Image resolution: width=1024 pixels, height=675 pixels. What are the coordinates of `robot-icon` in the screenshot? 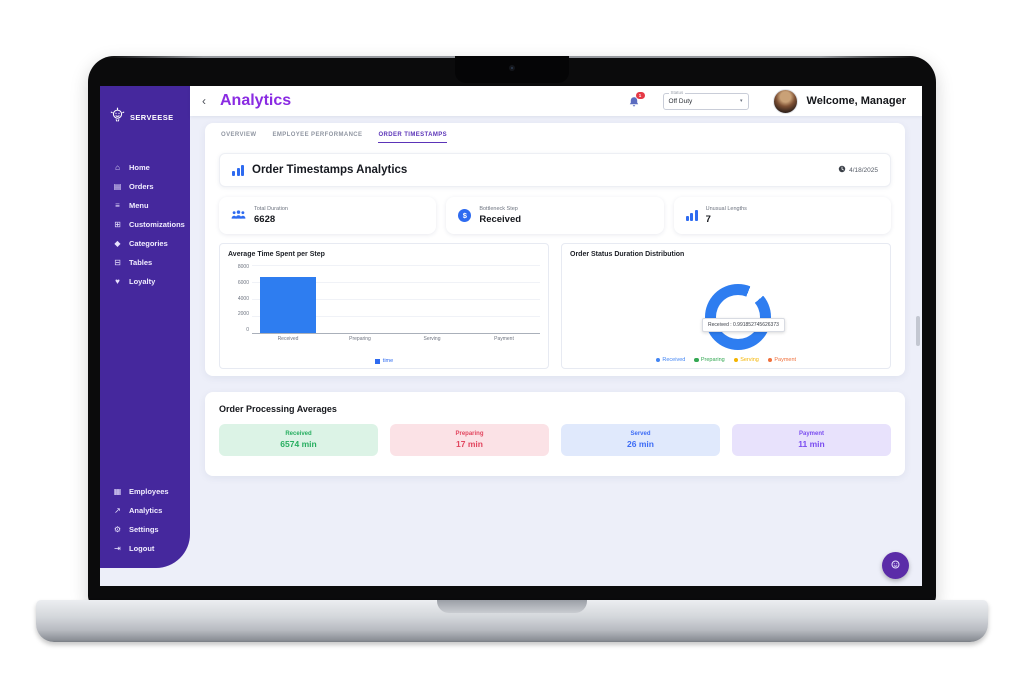 It's located at (895, 566).